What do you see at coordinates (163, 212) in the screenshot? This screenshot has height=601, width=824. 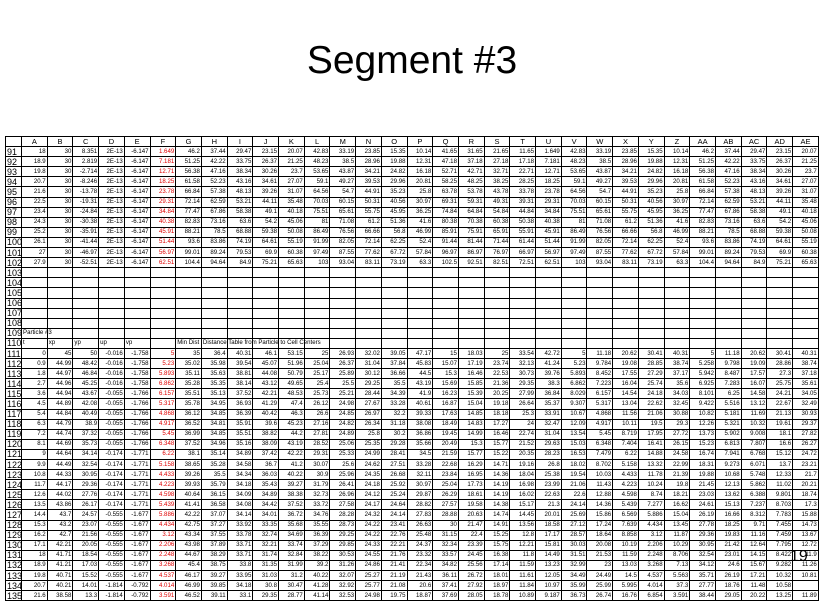 I see `cell: 34.84` at bounding box center [163, 212].